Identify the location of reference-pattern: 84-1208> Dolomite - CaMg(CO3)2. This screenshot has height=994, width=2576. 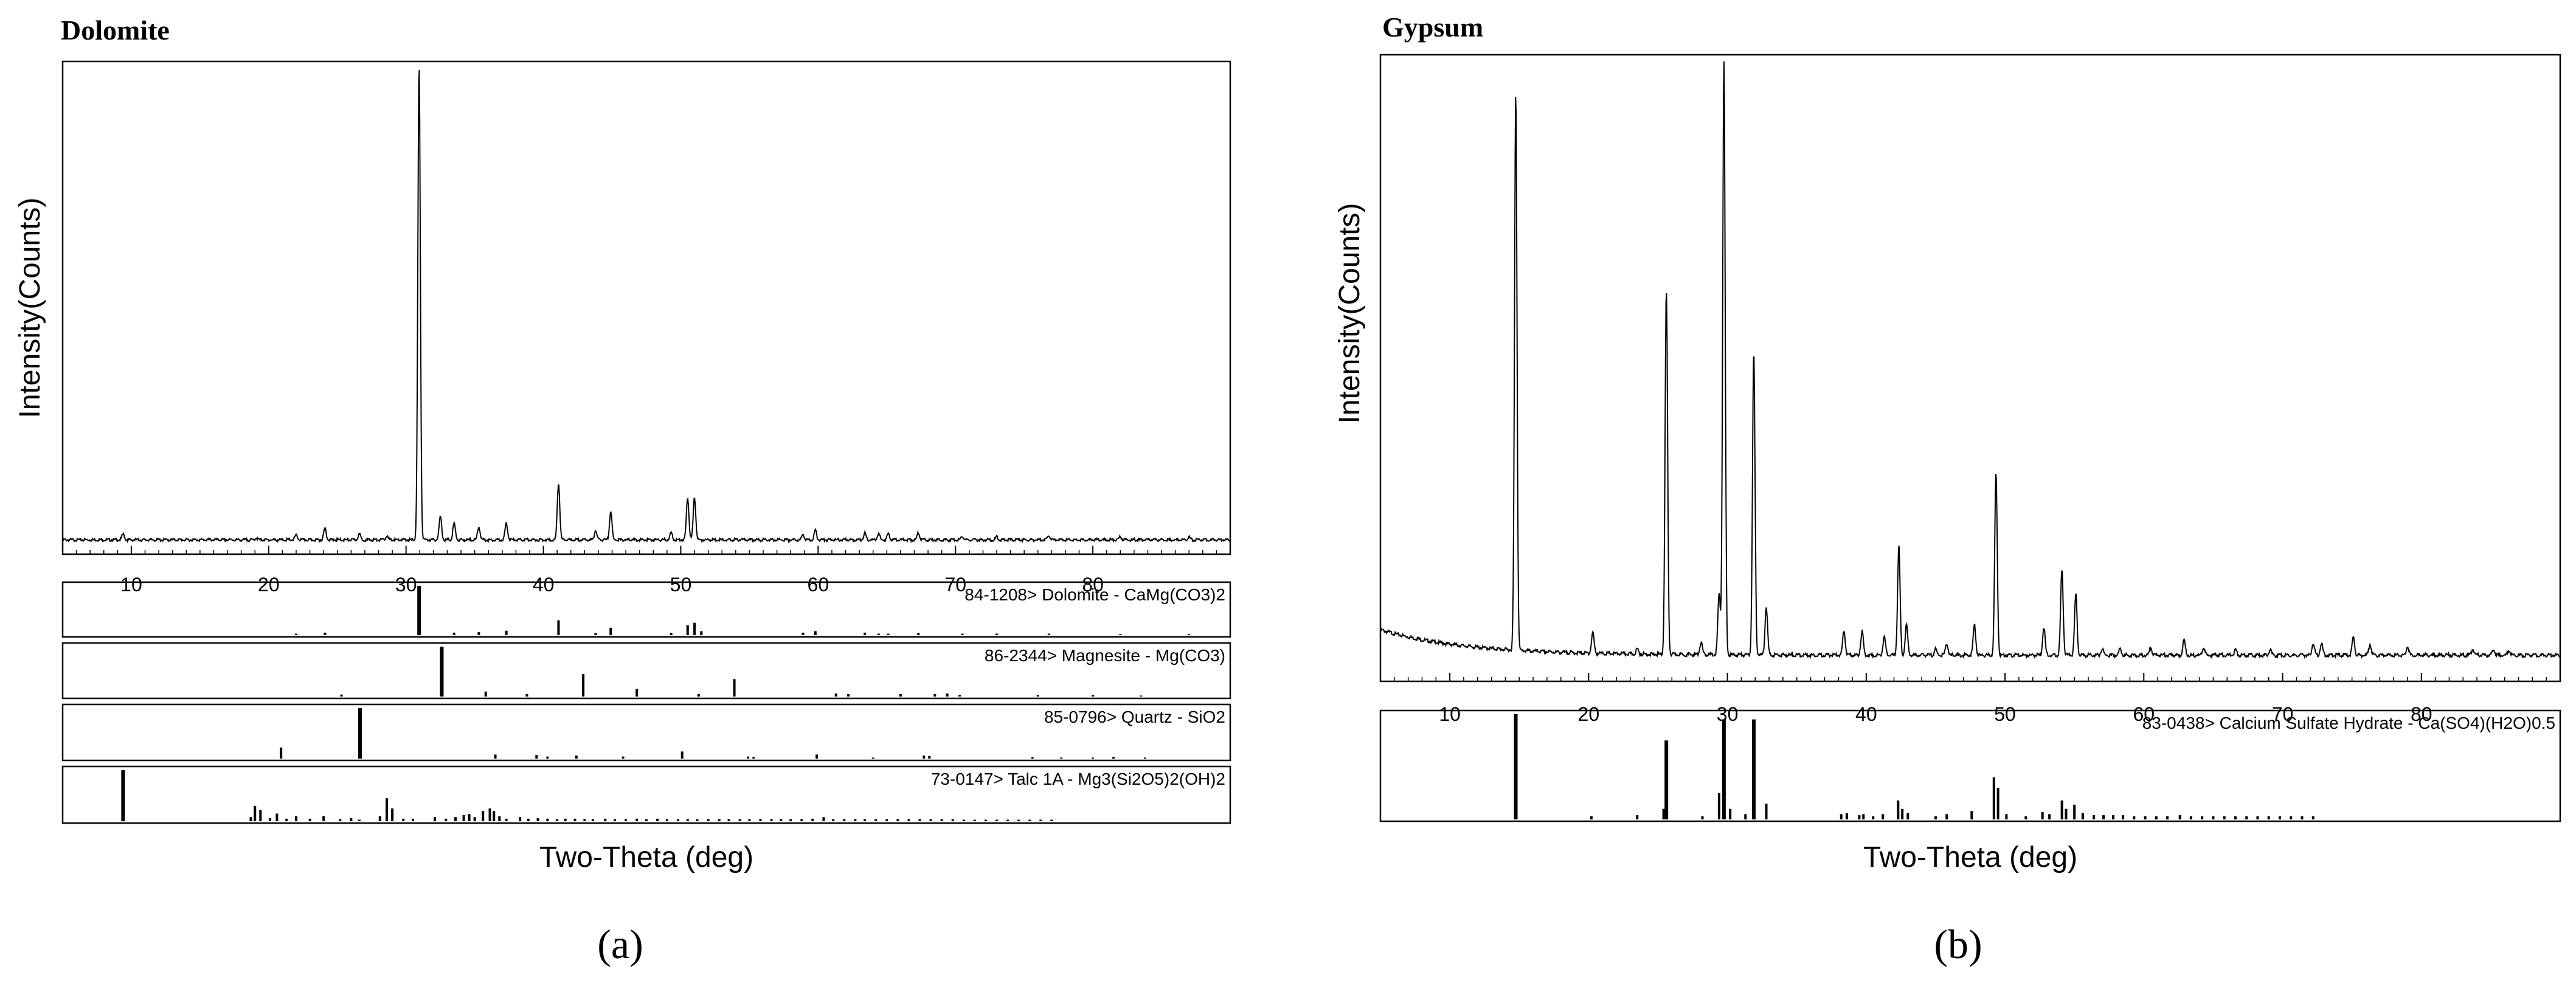
(646, 610).